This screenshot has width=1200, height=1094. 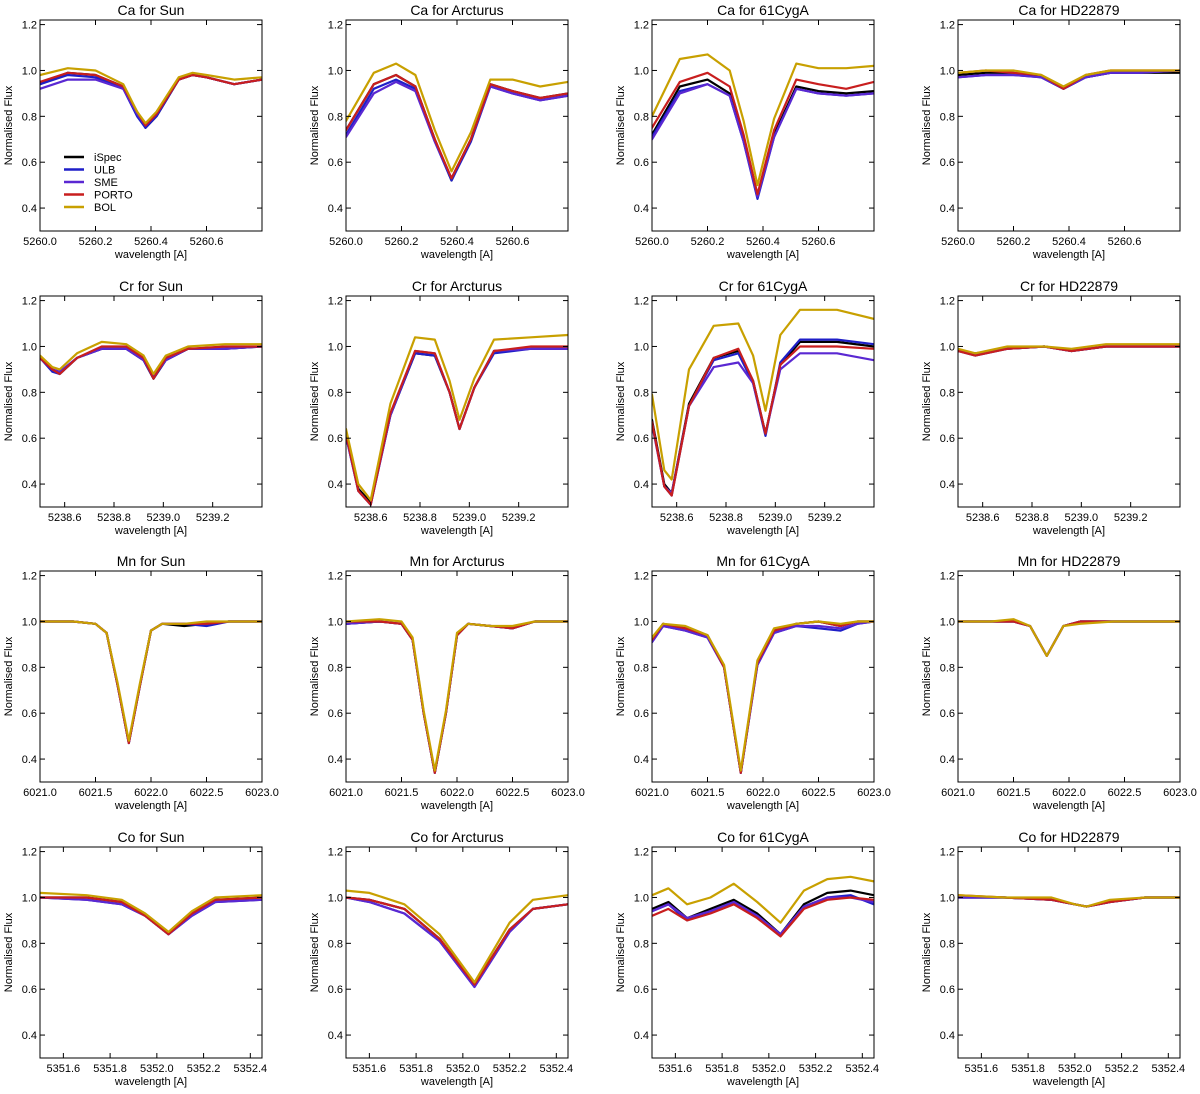 What do you see at coordinates (874, 793) in the screenshot?
I see `x-tick-label: 6023.0` at bounding box center [874, 793].